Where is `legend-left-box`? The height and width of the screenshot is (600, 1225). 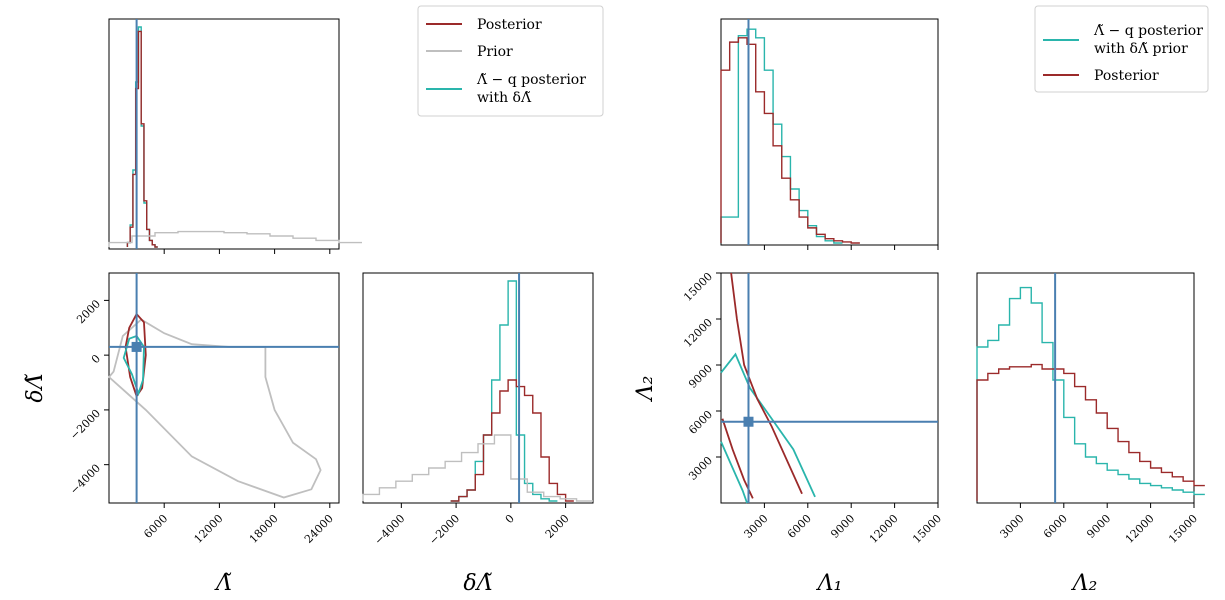
legend-left-box is located at coordinates (510, 61).